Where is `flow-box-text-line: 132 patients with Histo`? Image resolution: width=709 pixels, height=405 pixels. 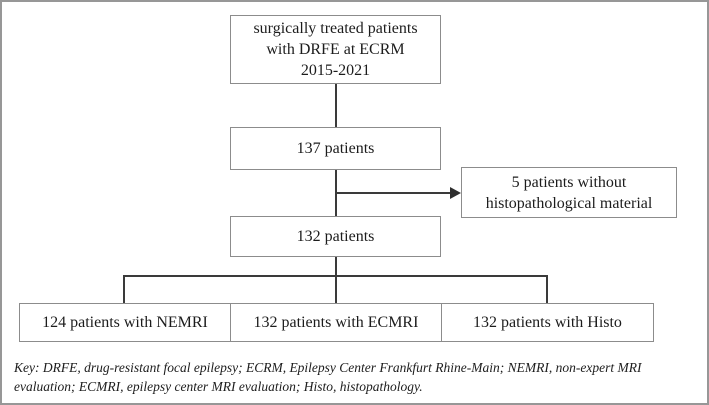
flow-box-text-line: 132 patients with Histo is located at coordinates (547, 322).